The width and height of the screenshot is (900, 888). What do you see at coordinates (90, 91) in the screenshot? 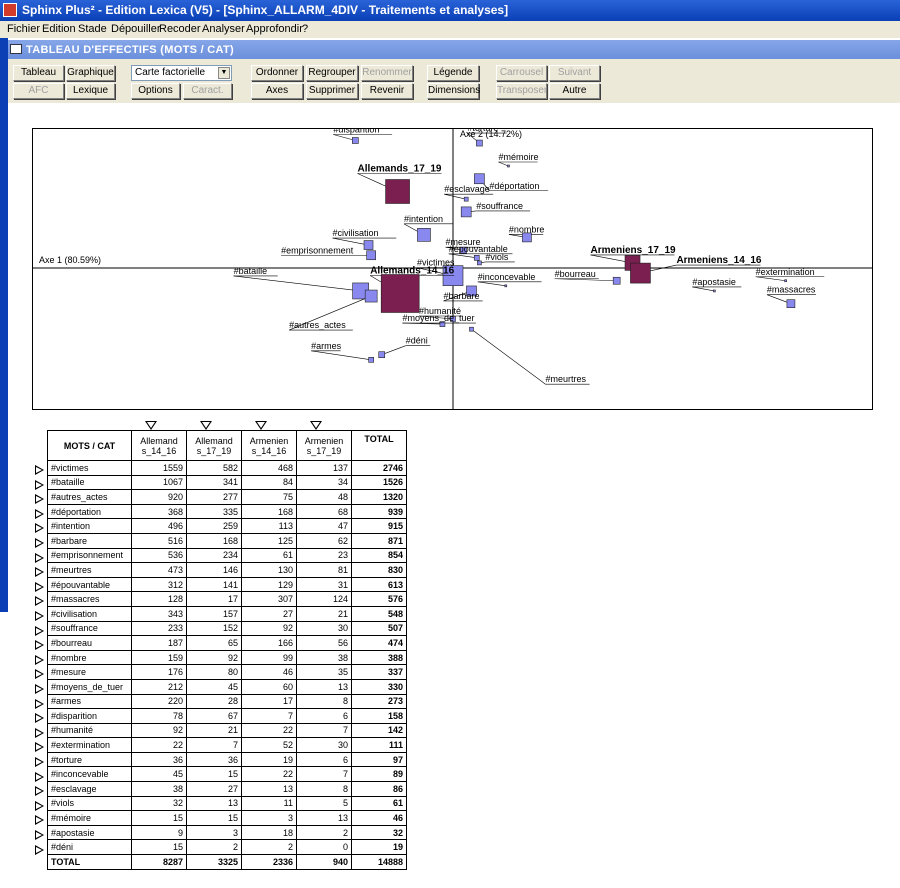
I see `lexique-button: Lexique` at bounding box center [90, 91].